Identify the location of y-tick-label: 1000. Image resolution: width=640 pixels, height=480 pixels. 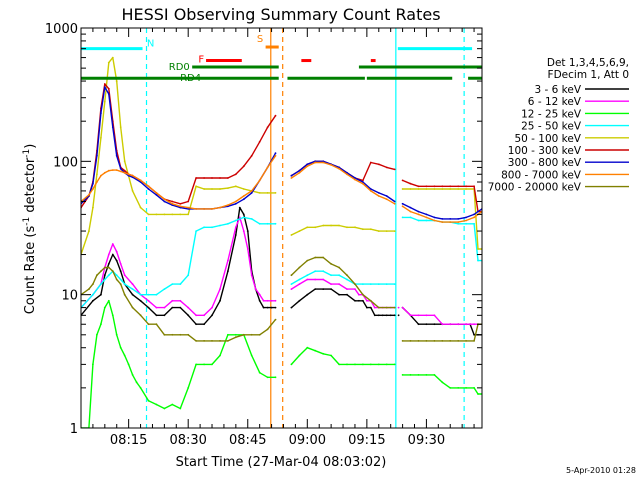
(61, 29).